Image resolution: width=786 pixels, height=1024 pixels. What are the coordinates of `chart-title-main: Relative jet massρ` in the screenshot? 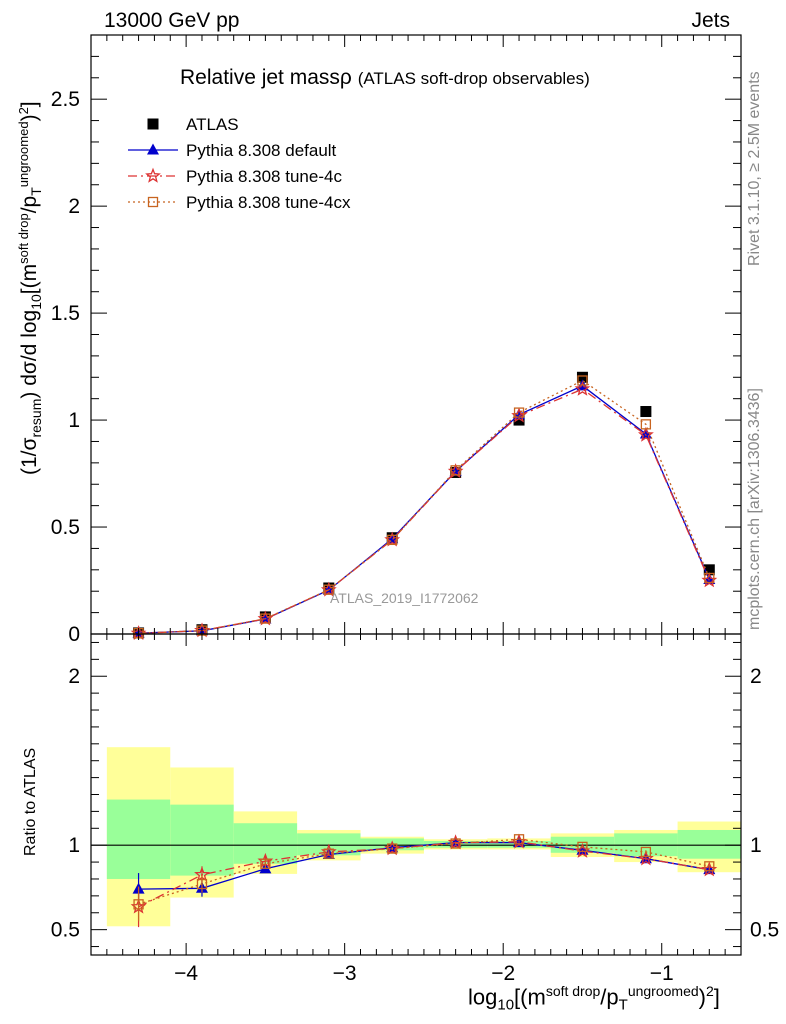 It's located at (266, 77).